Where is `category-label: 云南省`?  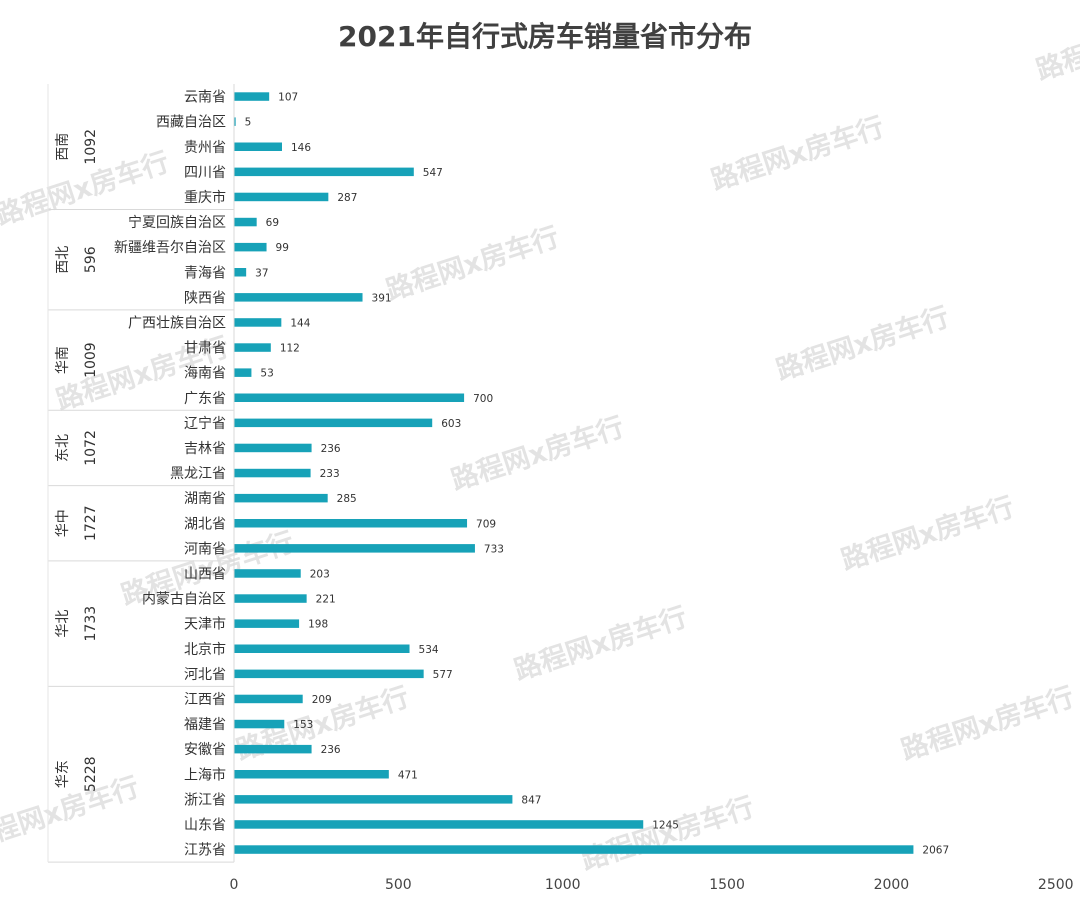
category-label: 云南省 is located at coordinates (205, 98).